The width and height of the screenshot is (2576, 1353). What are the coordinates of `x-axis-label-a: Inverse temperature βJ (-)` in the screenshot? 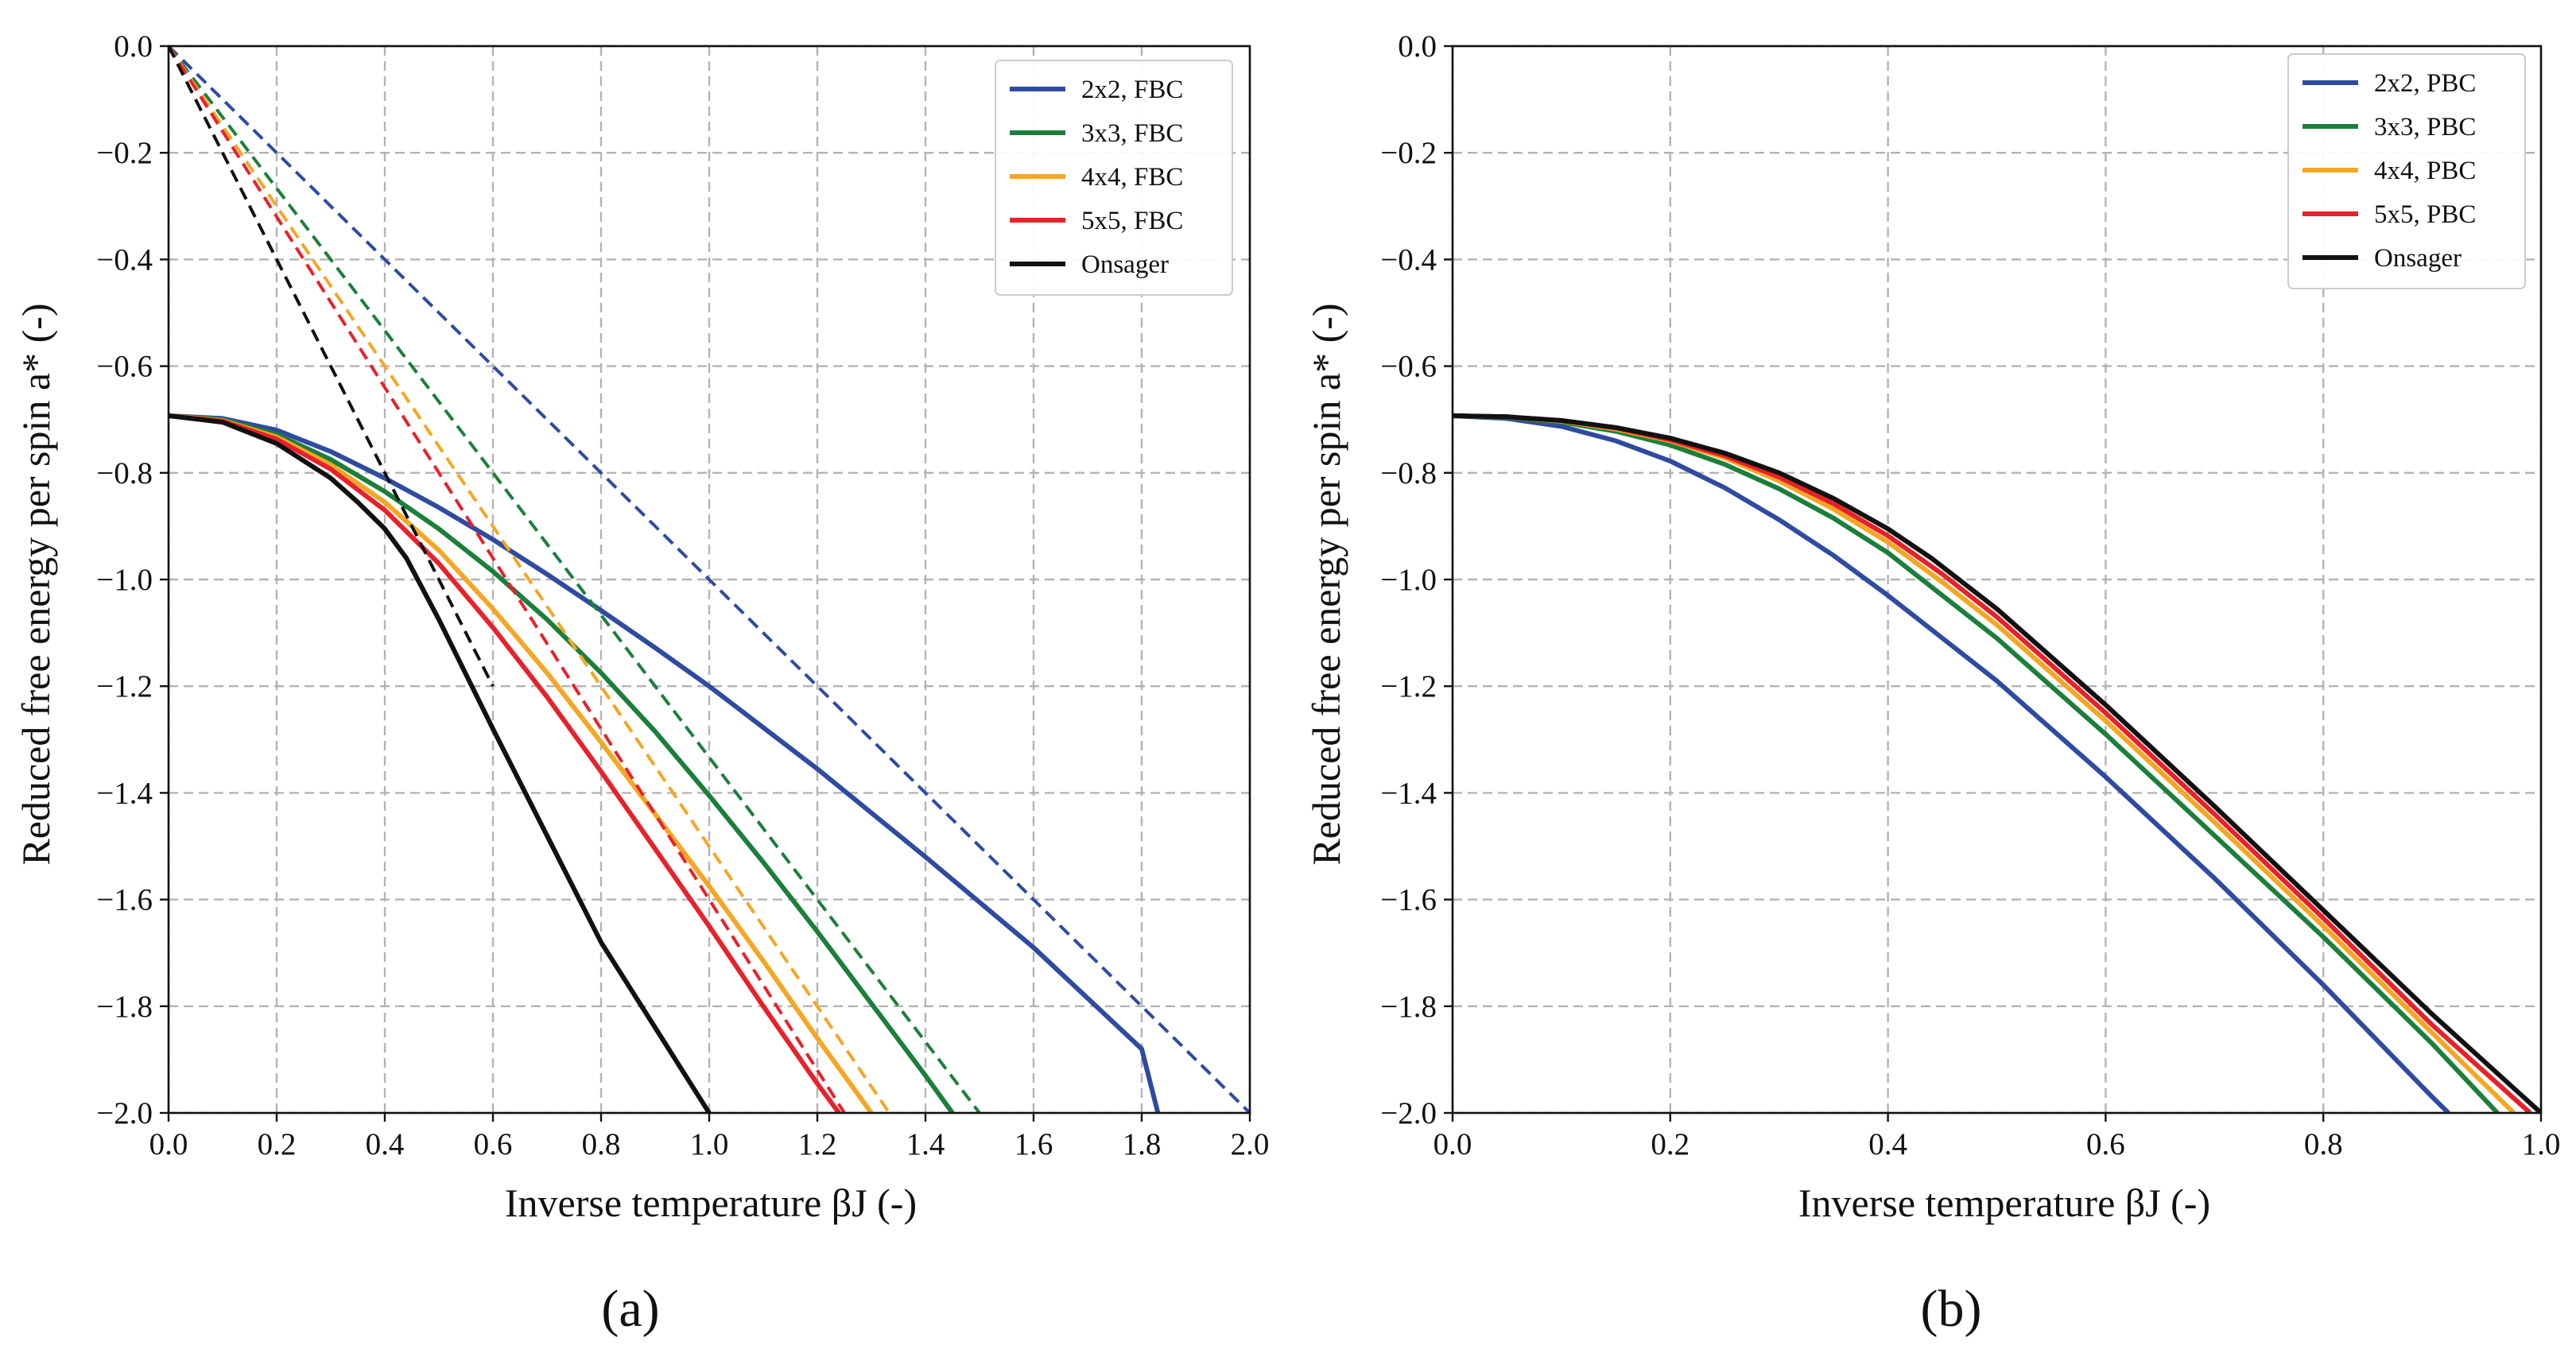 It's located at (711, 1203).